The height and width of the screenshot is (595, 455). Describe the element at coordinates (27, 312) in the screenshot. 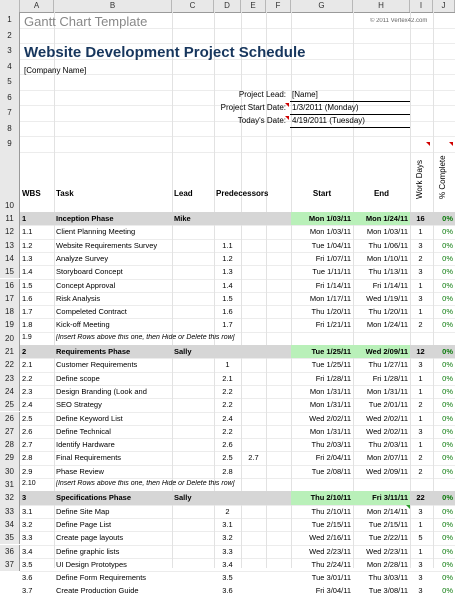

I see `task-wbs: 1.7` at that location.